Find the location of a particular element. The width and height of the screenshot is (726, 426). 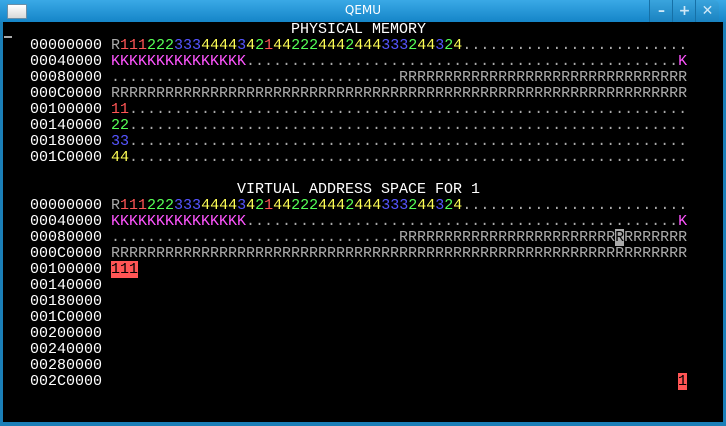

row-cells: 1 is located at coordinates (399, 381).